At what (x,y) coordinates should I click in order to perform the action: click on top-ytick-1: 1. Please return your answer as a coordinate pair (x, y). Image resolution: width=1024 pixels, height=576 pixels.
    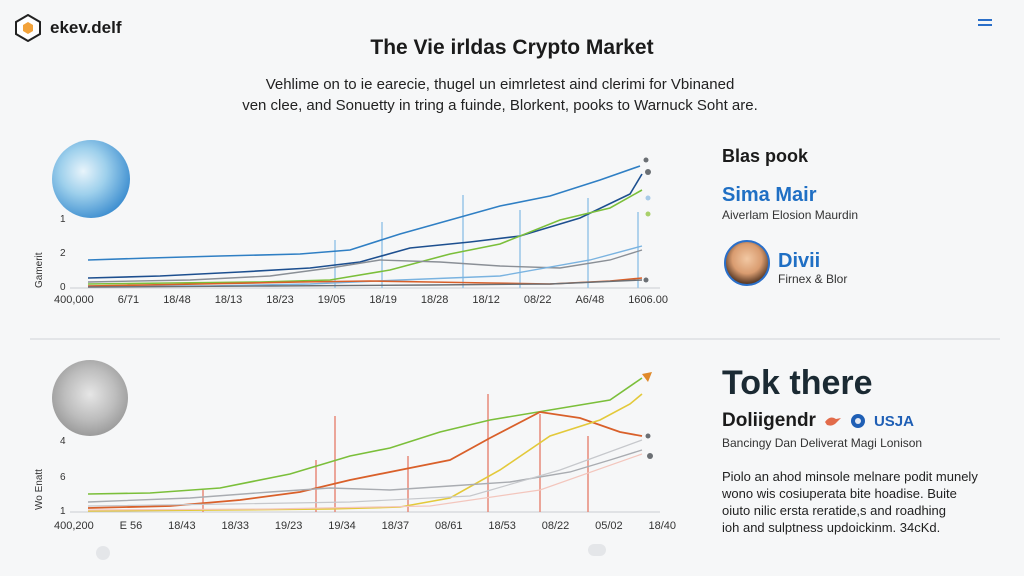
    Looking at the image, I should click on (63, 219).